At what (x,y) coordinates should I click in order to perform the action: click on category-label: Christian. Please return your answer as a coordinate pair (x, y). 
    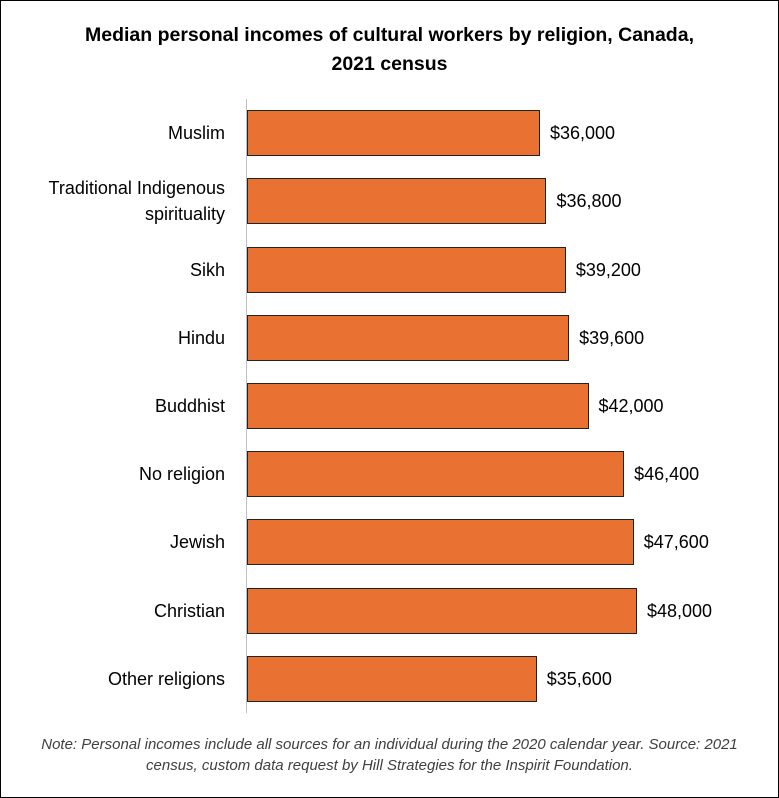
    Looking at the image, I should click on (189, 610).